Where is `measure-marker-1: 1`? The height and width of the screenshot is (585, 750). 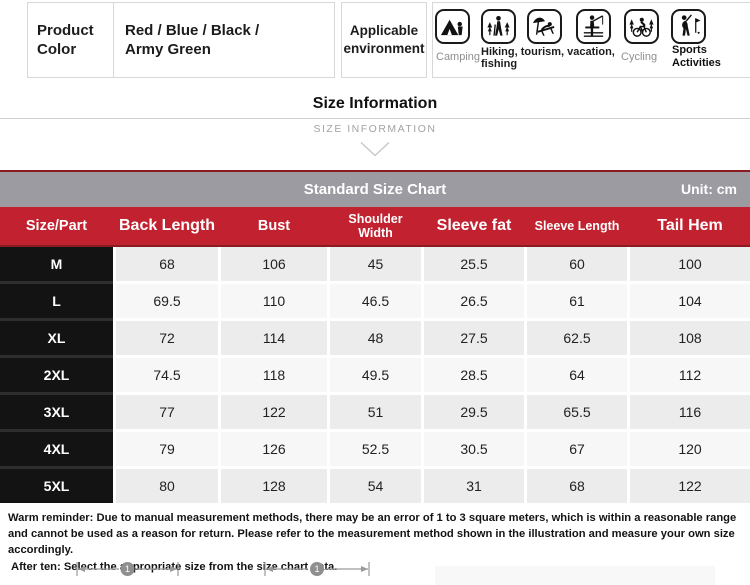 measure-marker-1: 1 is located at coordinates (127, 569).